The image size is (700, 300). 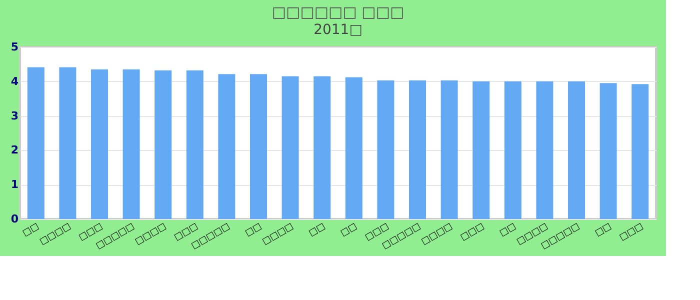 What do you see at coordinates (14, 115) in the screenshot?
I see `y-tick-label: 3` at bounding box center [14, 115].